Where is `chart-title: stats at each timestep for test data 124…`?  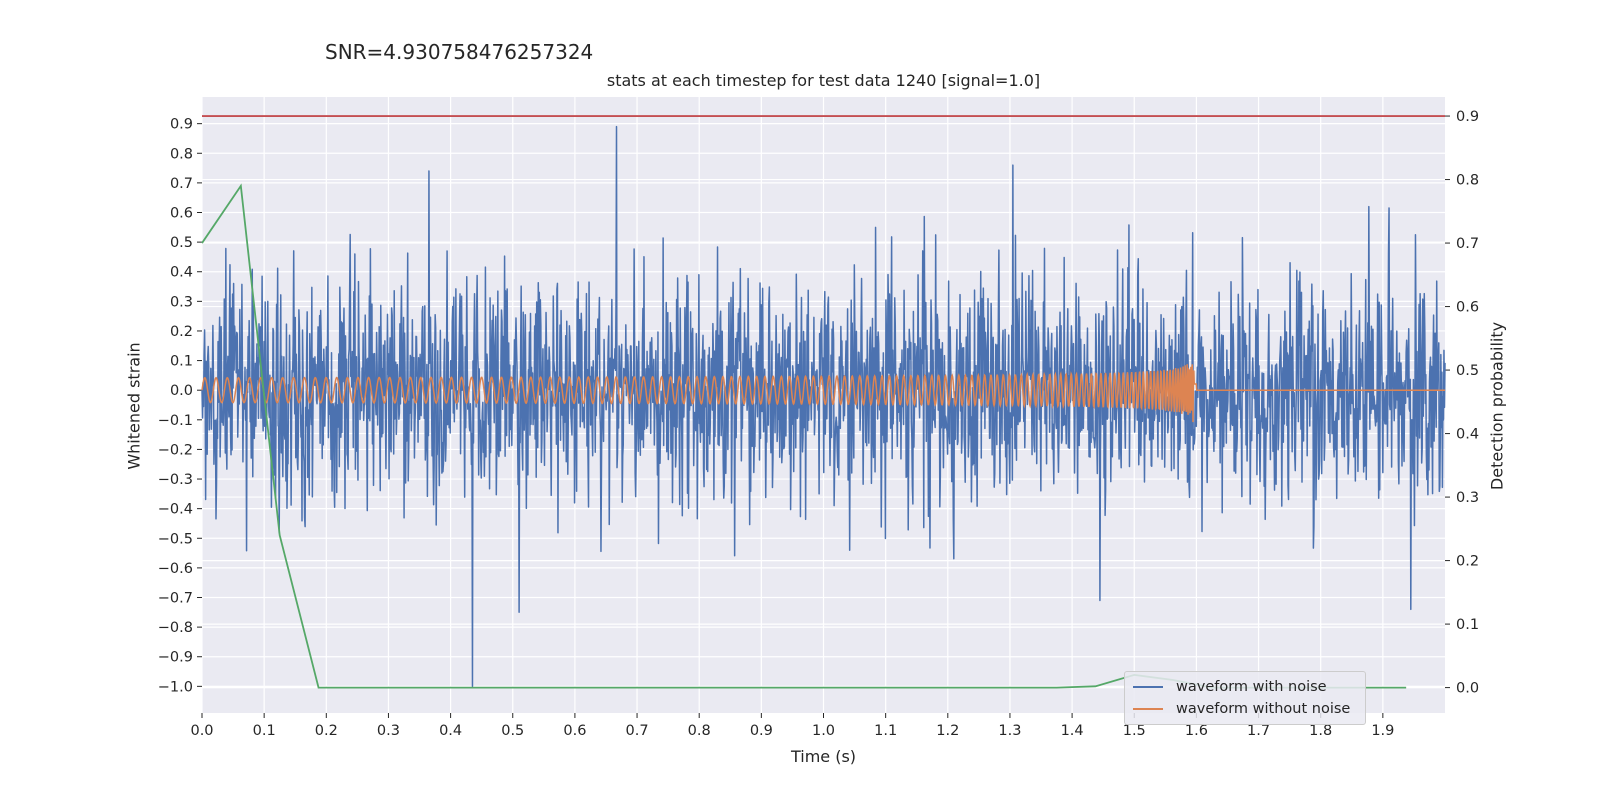 chart-title: stats at each timestep for test data 124… is located at coordinates (823, 80).